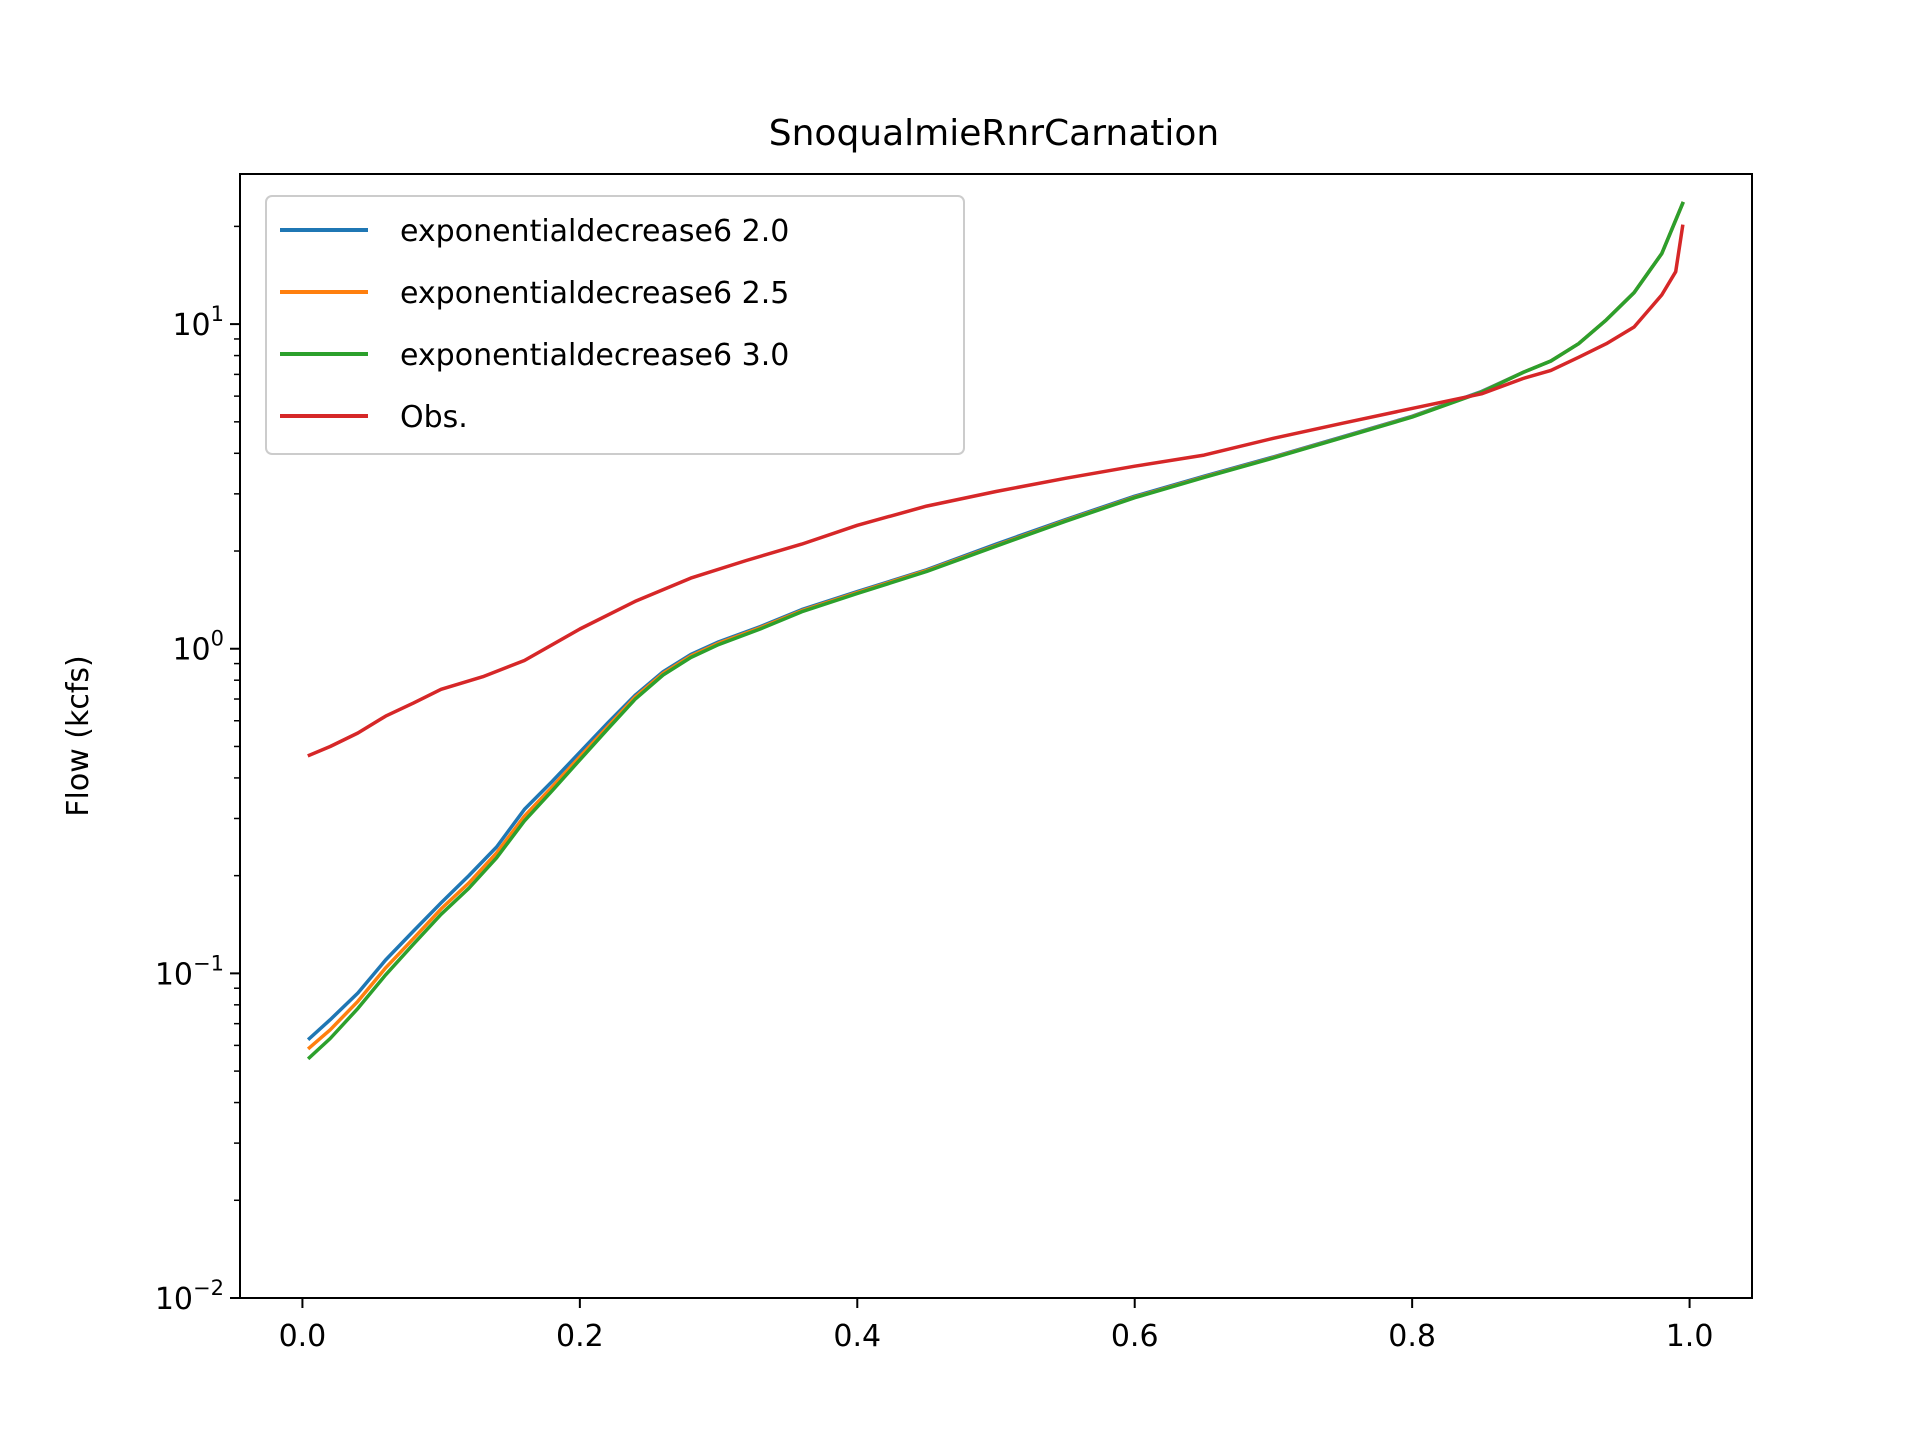 The image size is (1920, 1440). I want to click on y-axis: 10⁻² 10⁻¹ 10⁰ 10¹, so click(197, 771).